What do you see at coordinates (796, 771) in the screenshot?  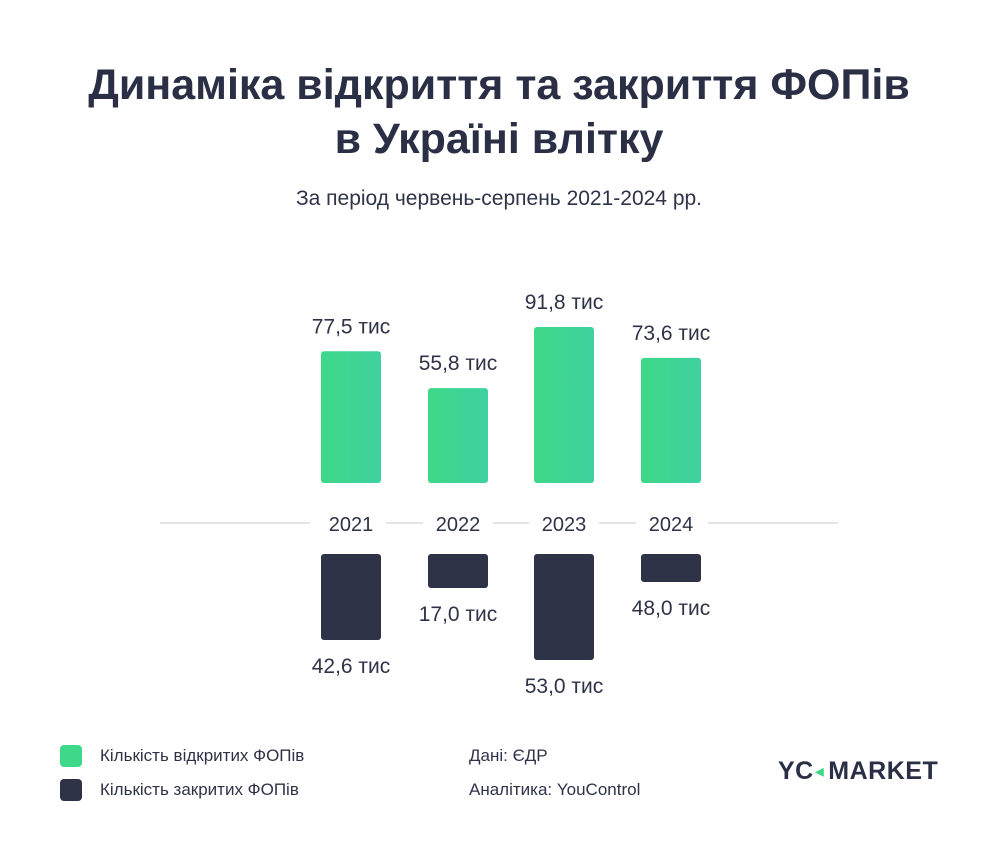 I see `brand-logo-left: YC` at bounding box center [796, 771].